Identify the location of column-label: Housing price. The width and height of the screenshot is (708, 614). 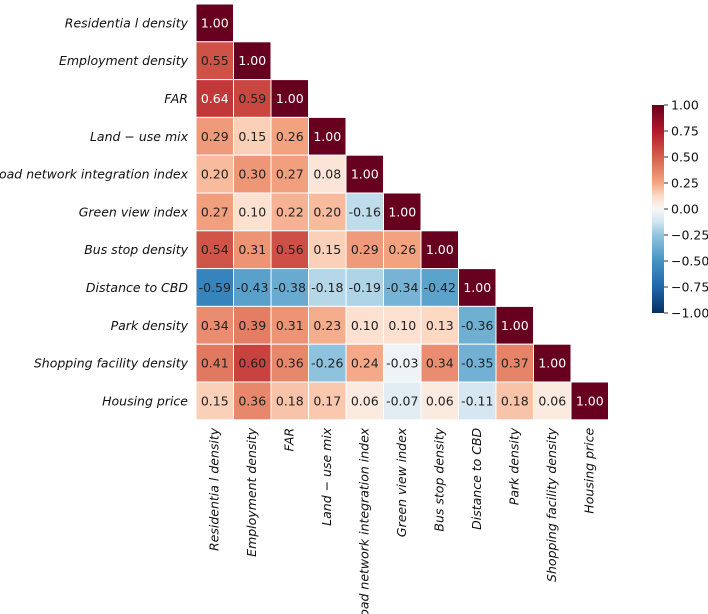
(589, 471).